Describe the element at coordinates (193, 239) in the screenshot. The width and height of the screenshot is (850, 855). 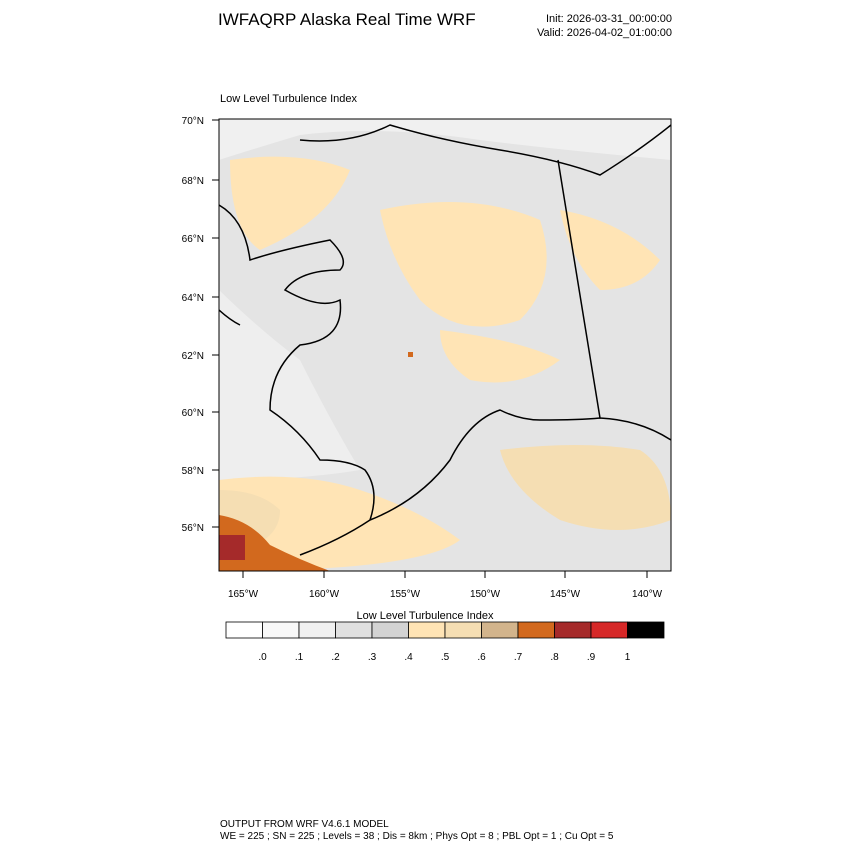
I see `lat-label: 66°N` at that location.